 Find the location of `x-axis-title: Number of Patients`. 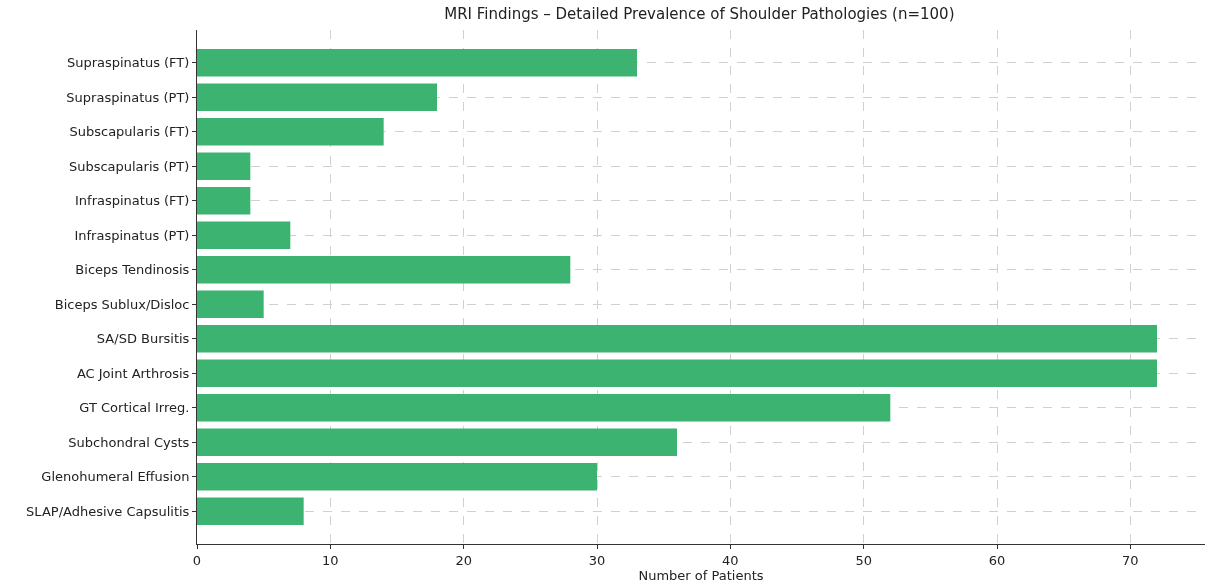

x-axis-title: Number of Patients is located at coordinates (701, 576).